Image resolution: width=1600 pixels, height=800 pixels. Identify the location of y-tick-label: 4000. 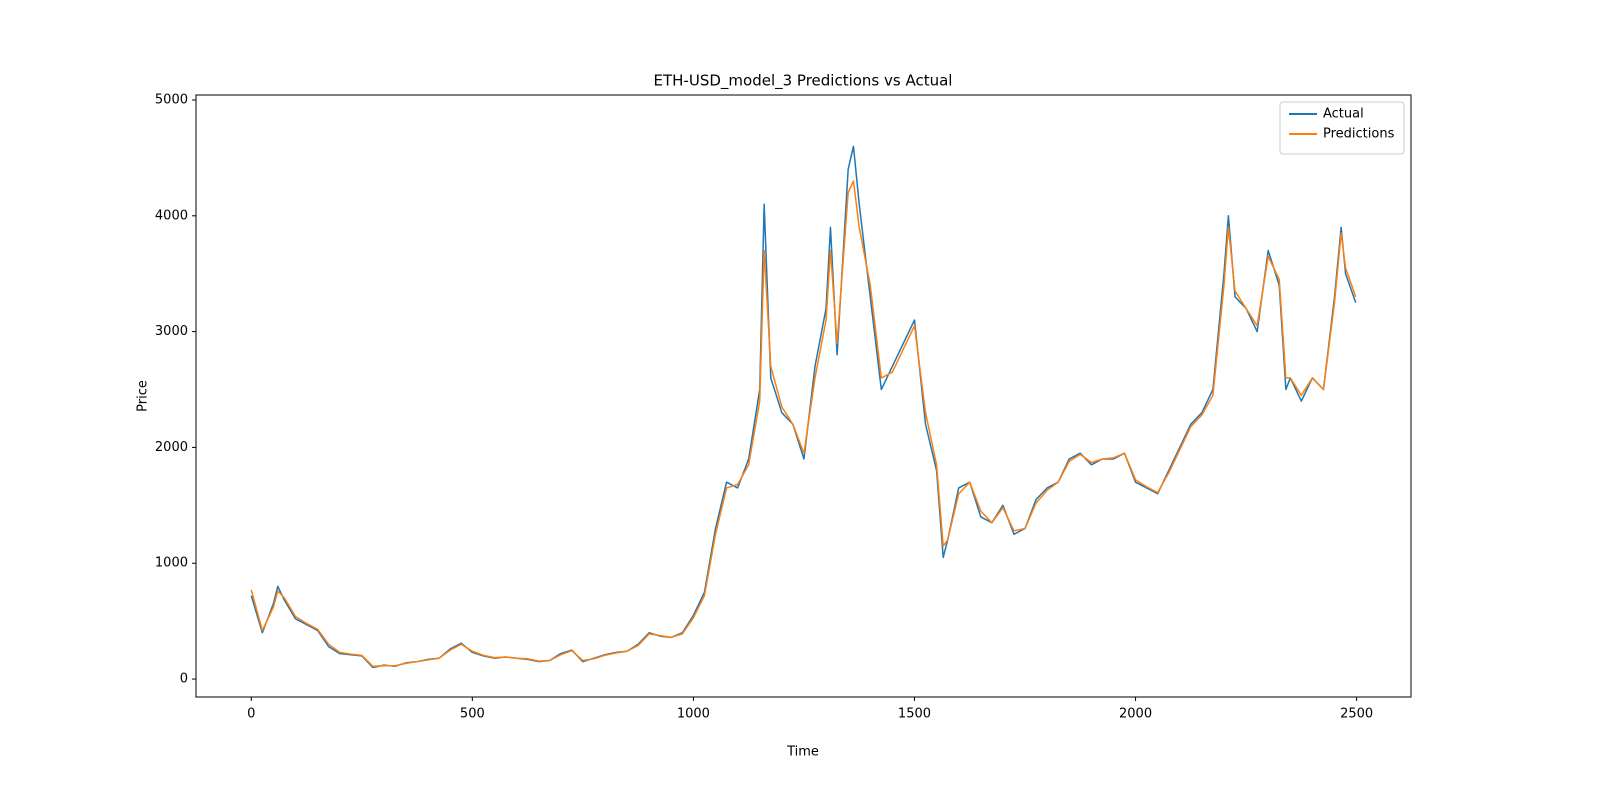
(171, 215).